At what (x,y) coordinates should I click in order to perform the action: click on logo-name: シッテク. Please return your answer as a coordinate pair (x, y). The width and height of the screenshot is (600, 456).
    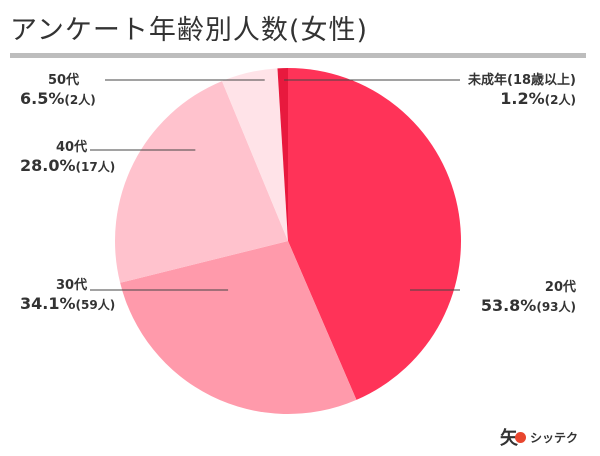
    Looking at the image, I should click on (554, 437).